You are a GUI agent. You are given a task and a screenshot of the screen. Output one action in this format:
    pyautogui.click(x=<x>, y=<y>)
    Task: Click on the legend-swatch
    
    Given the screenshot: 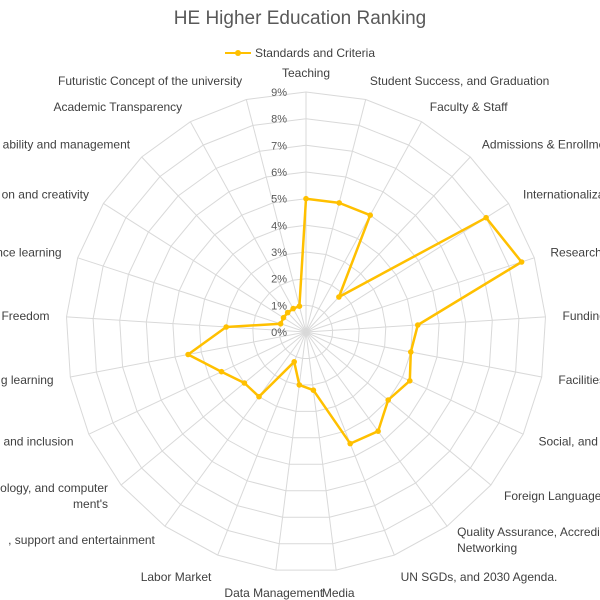 What is the action you would take?
    pyautogui.click(x=237, y=53)
    